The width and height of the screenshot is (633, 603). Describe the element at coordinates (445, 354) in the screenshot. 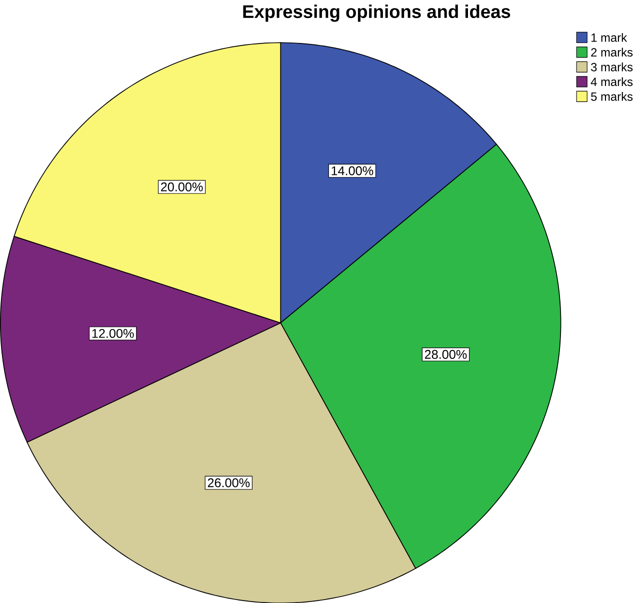

I see `data-label: 28.00%` at that location.